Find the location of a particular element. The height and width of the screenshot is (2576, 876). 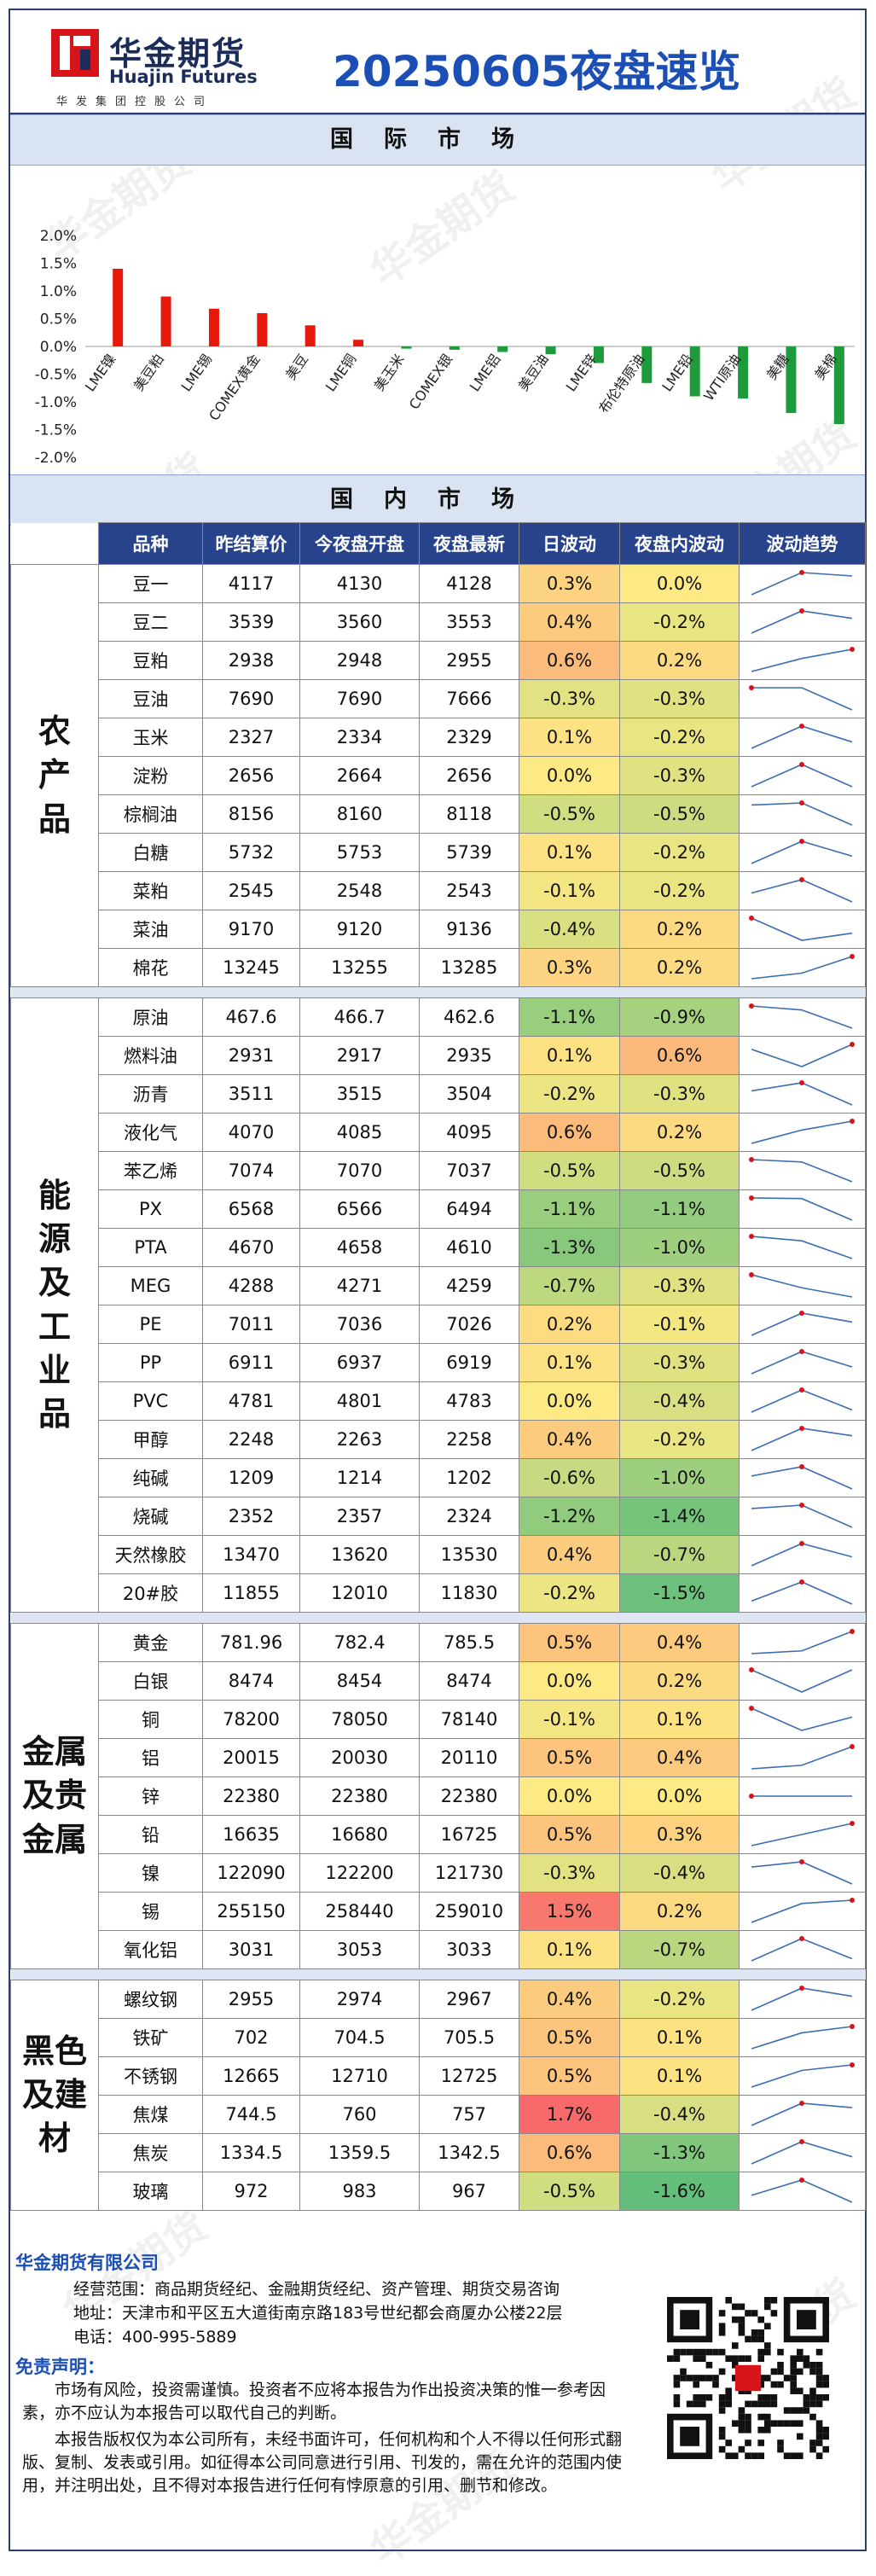

night-open: 2357 is located at coordinates (359, 1517).